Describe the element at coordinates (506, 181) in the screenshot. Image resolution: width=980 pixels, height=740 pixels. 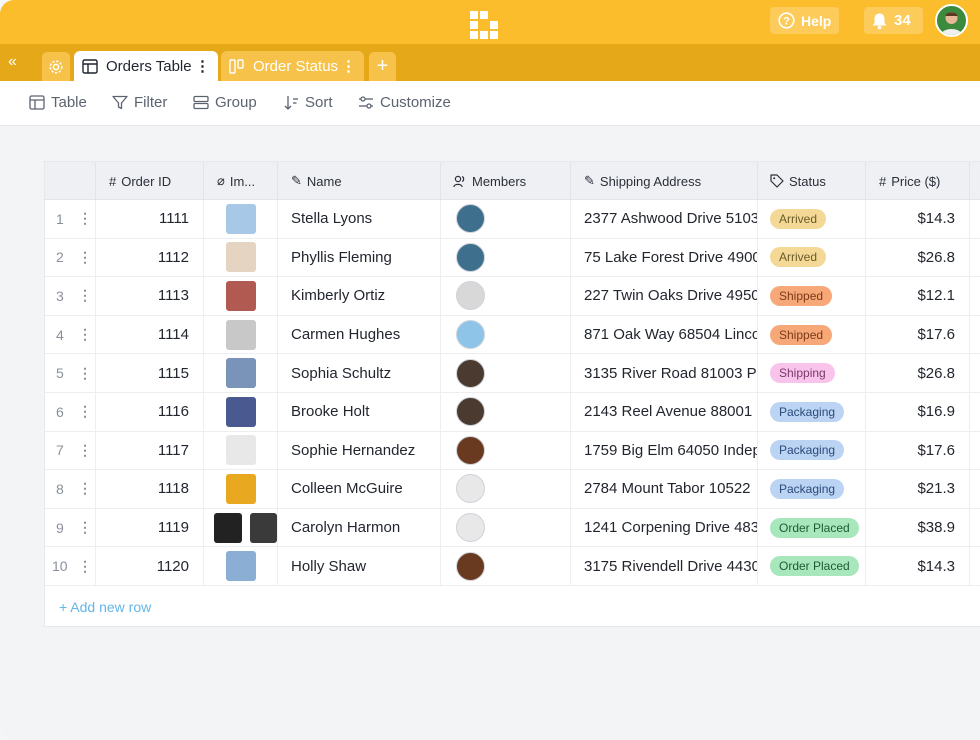
I see `column-header-members: Members` at that location.